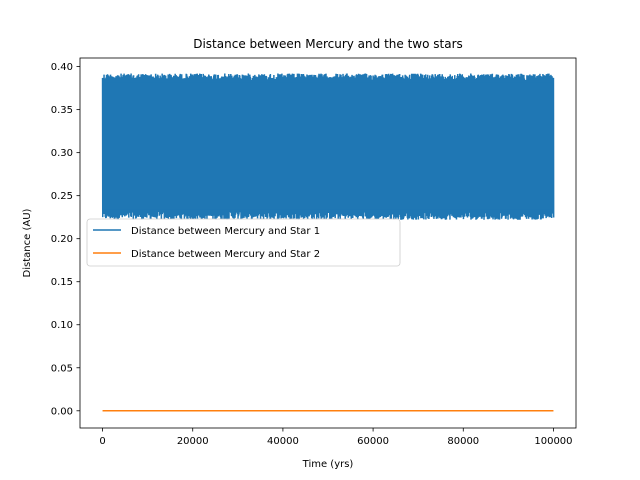 Image resolution: width=640 pixels, height=480 pixels. I want to click on x-tick-label: 40000, so click(283, 441).